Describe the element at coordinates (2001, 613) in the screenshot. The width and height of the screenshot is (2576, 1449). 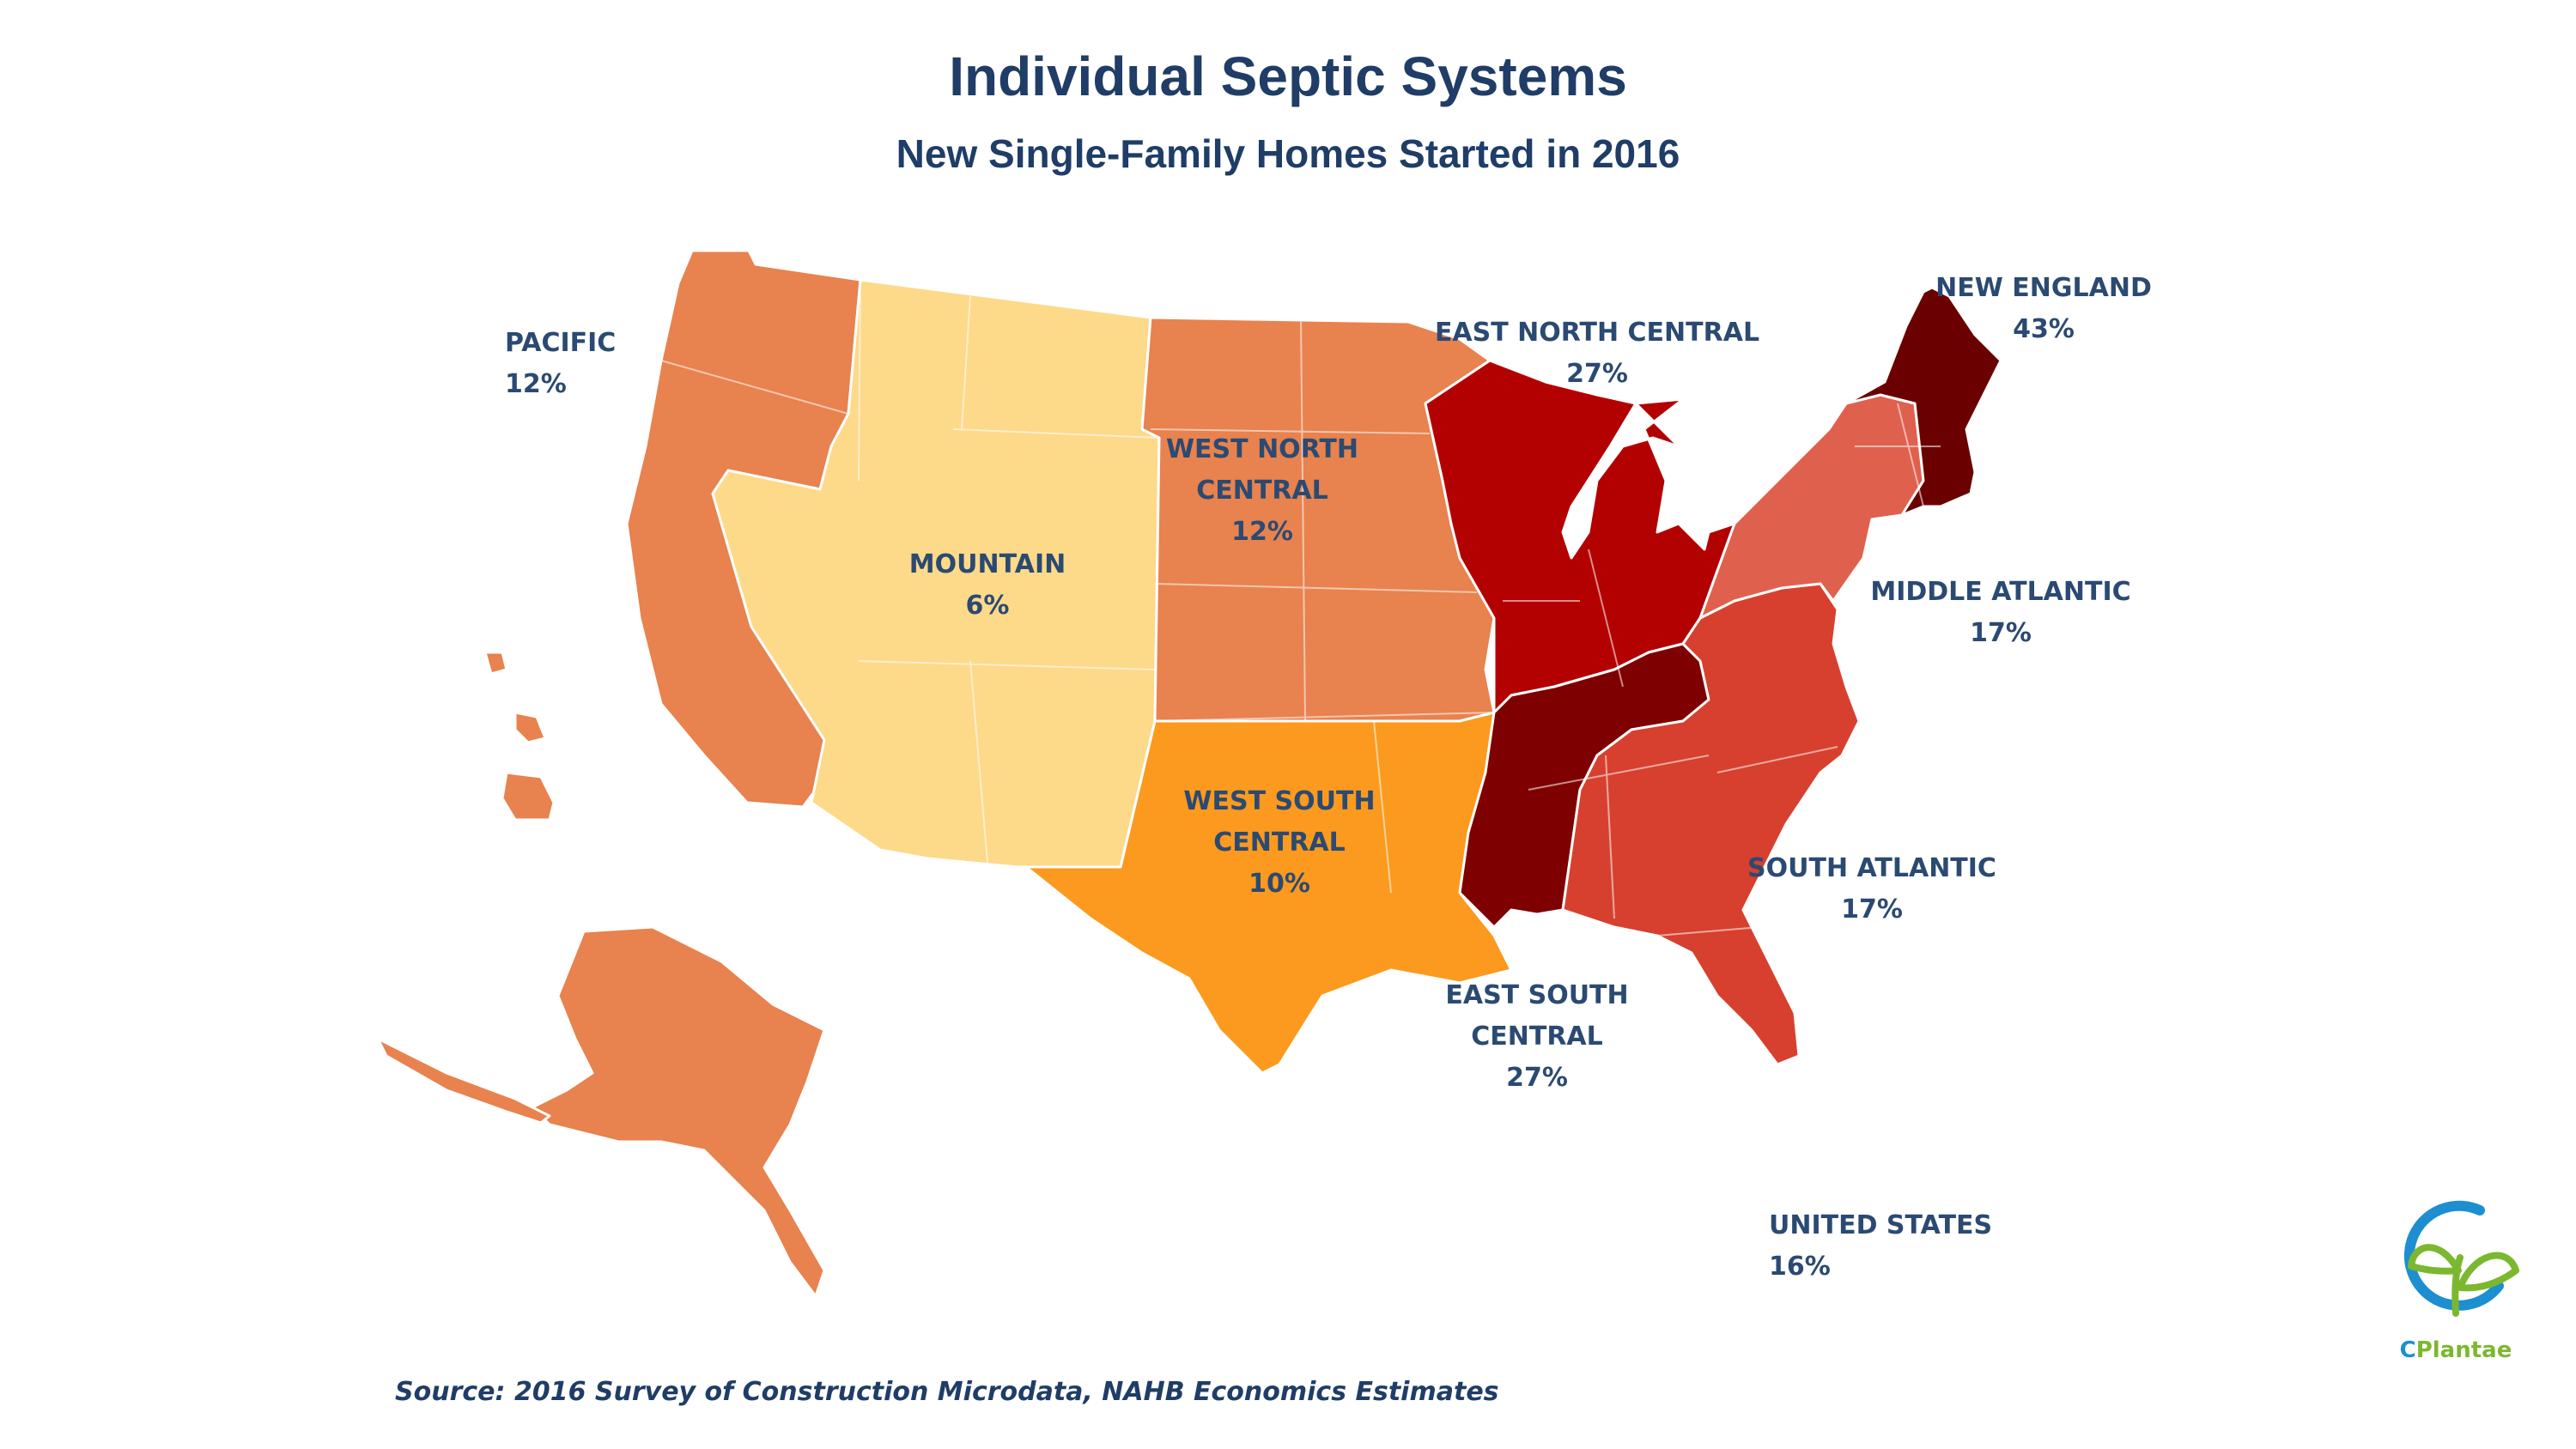
I see `label-middle-atlantic: MIDDLE ATLANTIC 17%` at that location.